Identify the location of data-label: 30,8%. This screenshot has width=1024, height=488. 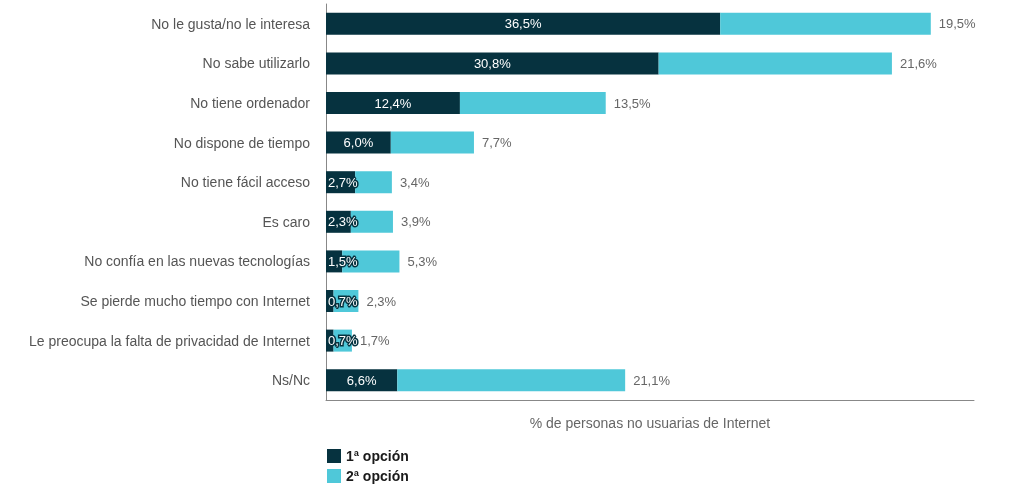
(492, 63).